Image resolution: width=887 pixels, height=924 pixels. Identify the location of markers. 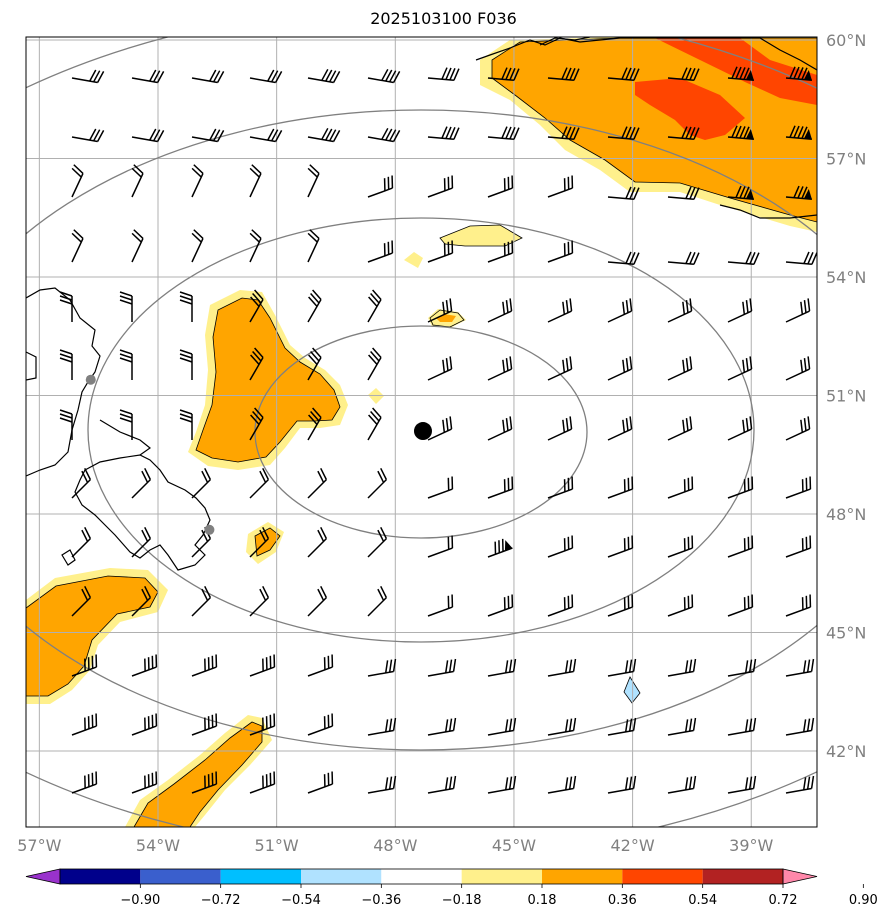
(258, 454).